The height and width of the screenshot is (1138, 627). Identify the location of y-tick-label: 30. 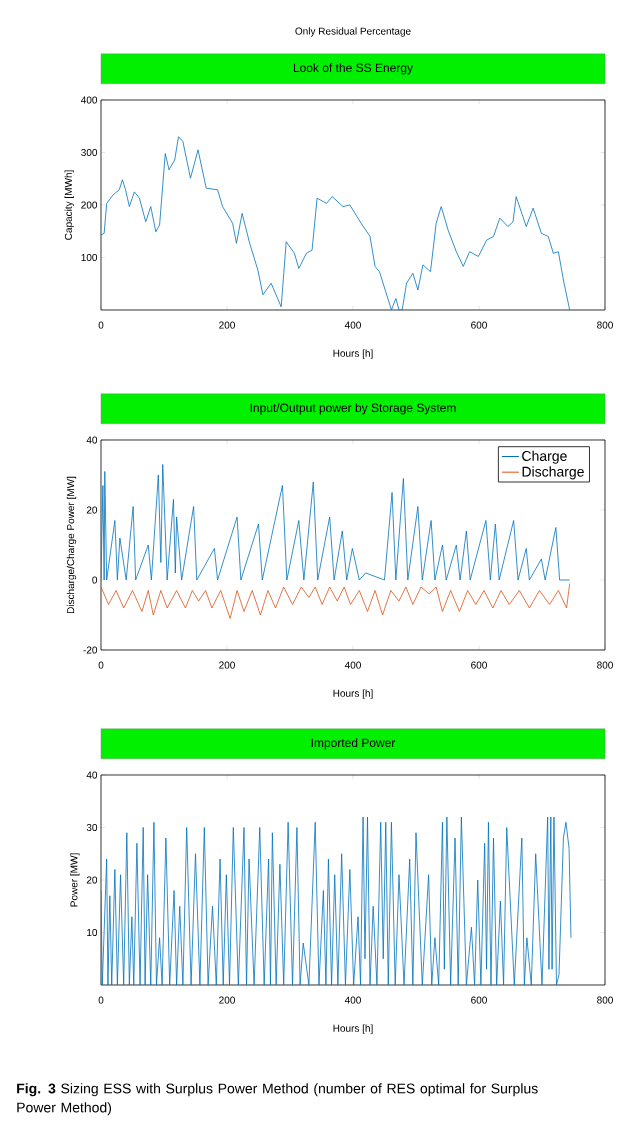
(92, 827).